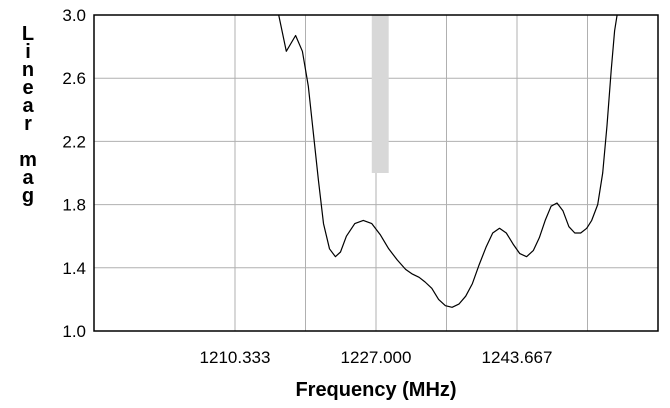 The width and height of the screenshot is (670, 408). I want to click on y-axis-title-char: n, so click(28, 70).